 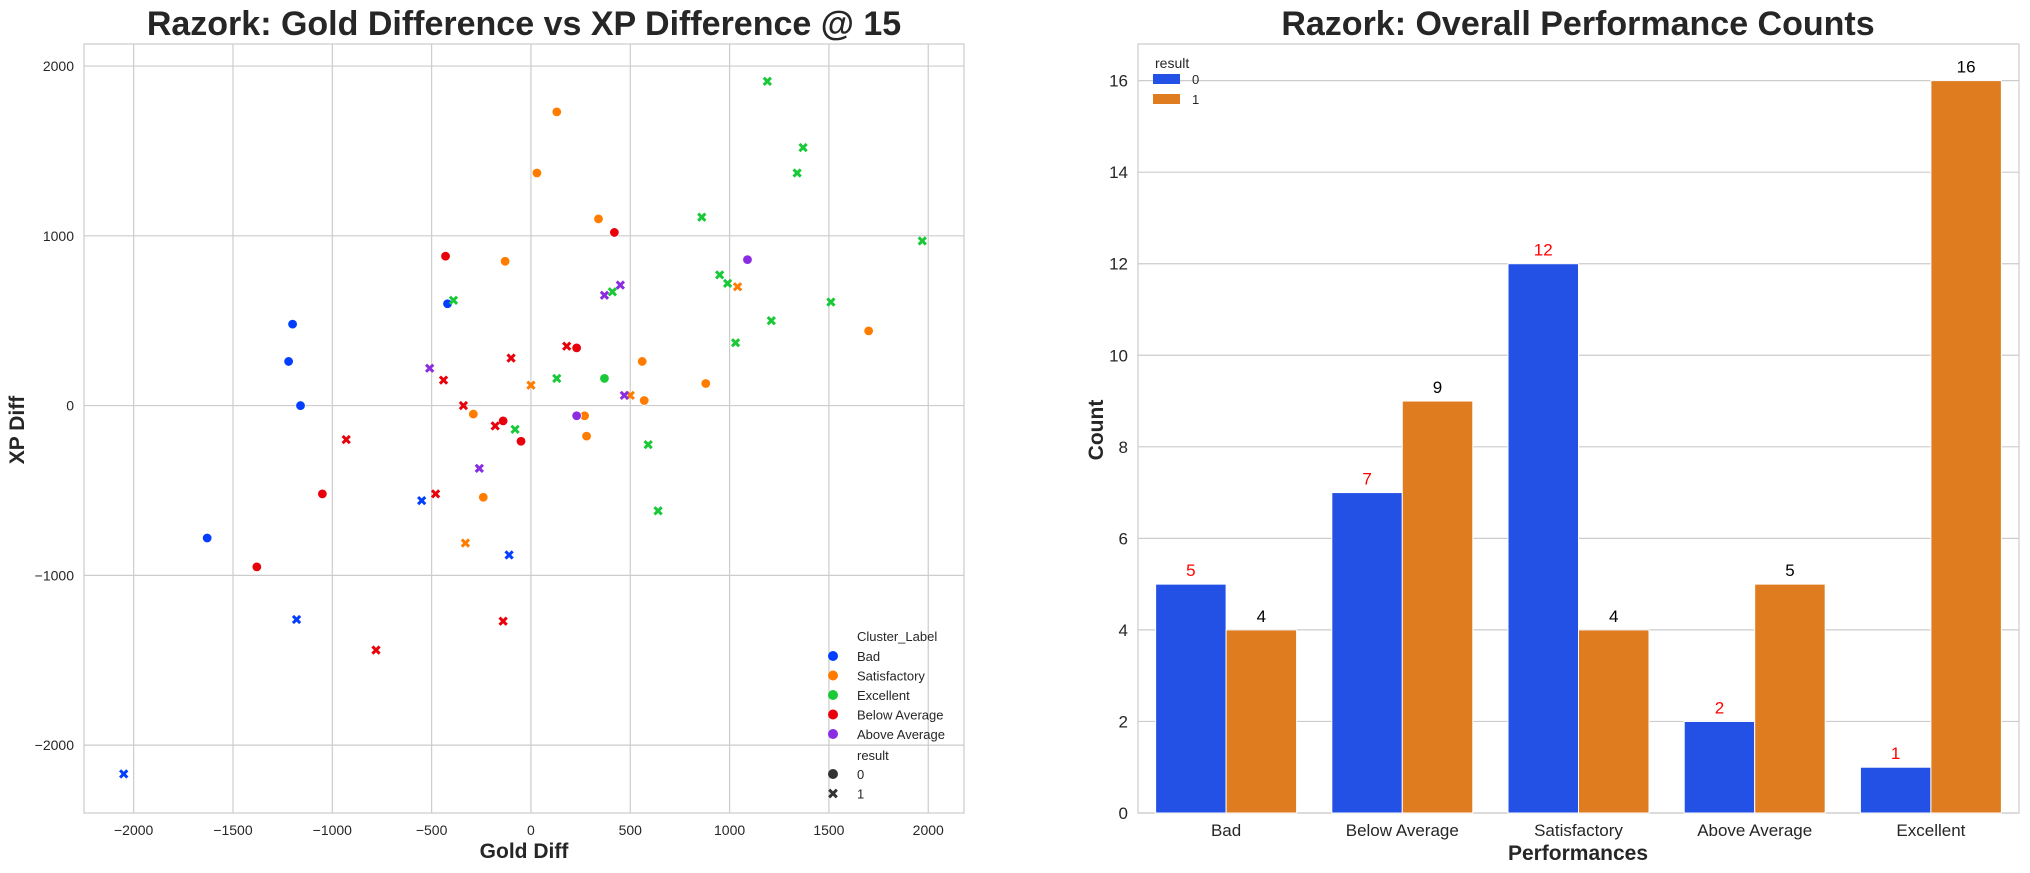 I want to click on legend-marker-excellent, so click(x=833, y=695).